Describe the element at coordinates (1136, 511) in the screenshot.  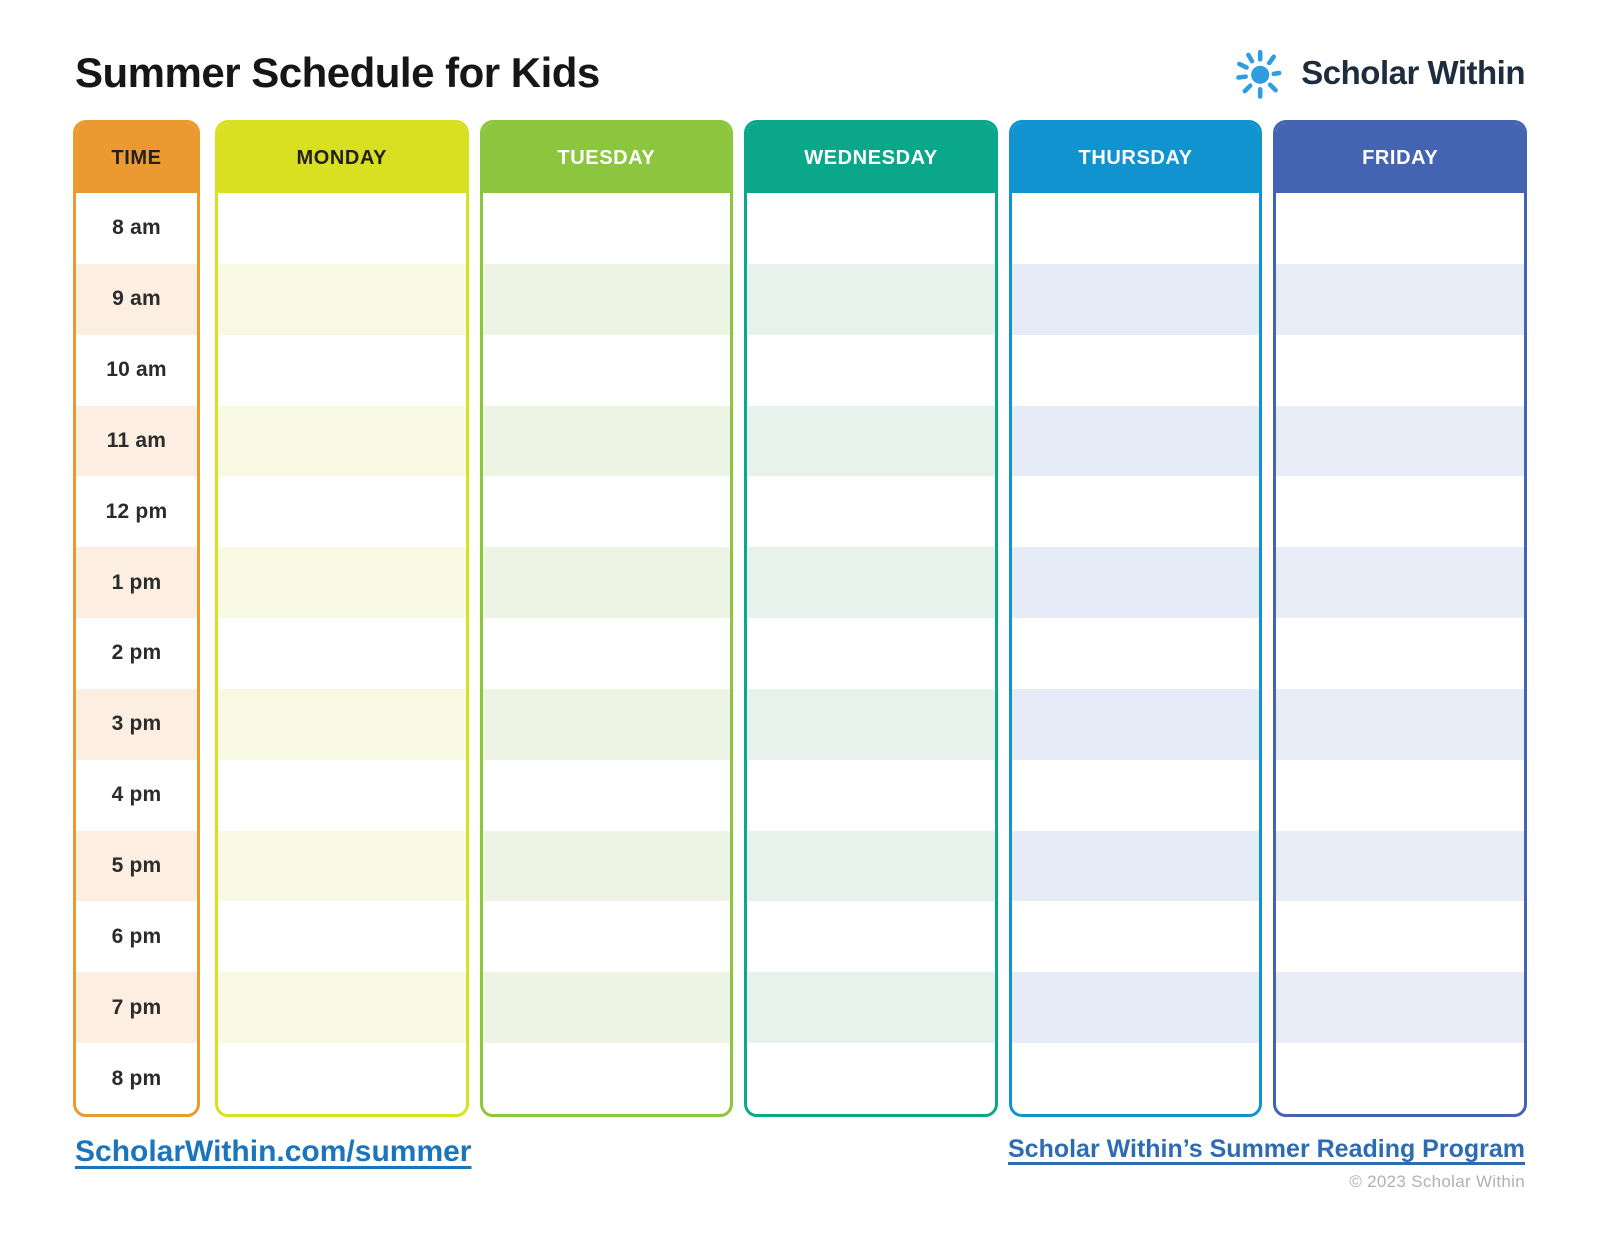
I see `thursday-cell-12pm` at that location.